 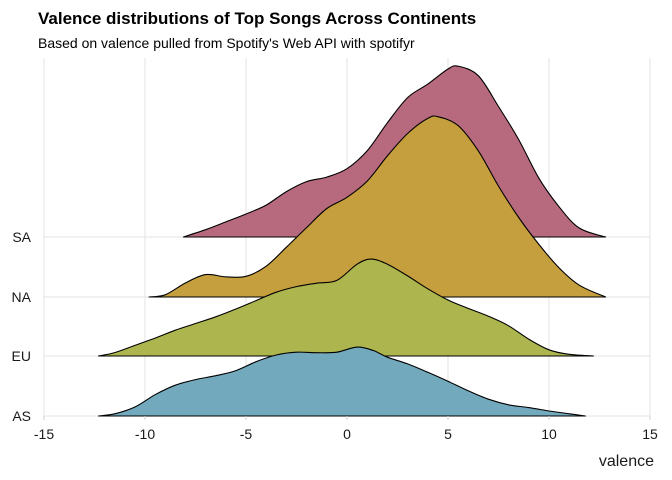 I want to click on x-tick-label: -10, so click(x=145, y=434).